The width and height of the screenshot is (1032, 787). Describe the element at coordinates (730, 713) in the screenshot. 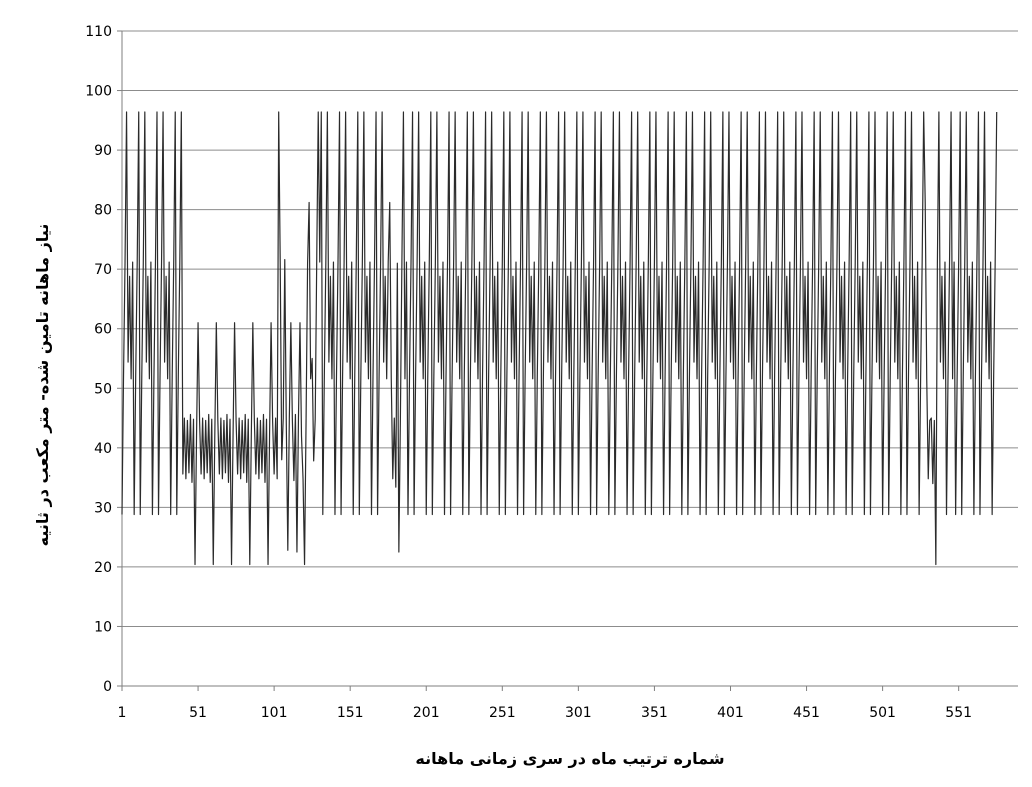

I see `x-tick-label: 401` at that location.